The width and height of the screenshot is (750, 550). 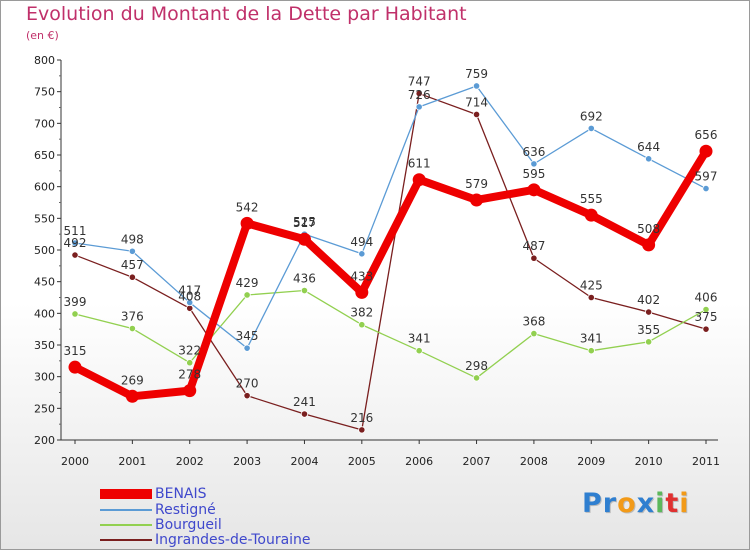 I want to click on x-tick-label: 2003, so click(x=247, y=461).